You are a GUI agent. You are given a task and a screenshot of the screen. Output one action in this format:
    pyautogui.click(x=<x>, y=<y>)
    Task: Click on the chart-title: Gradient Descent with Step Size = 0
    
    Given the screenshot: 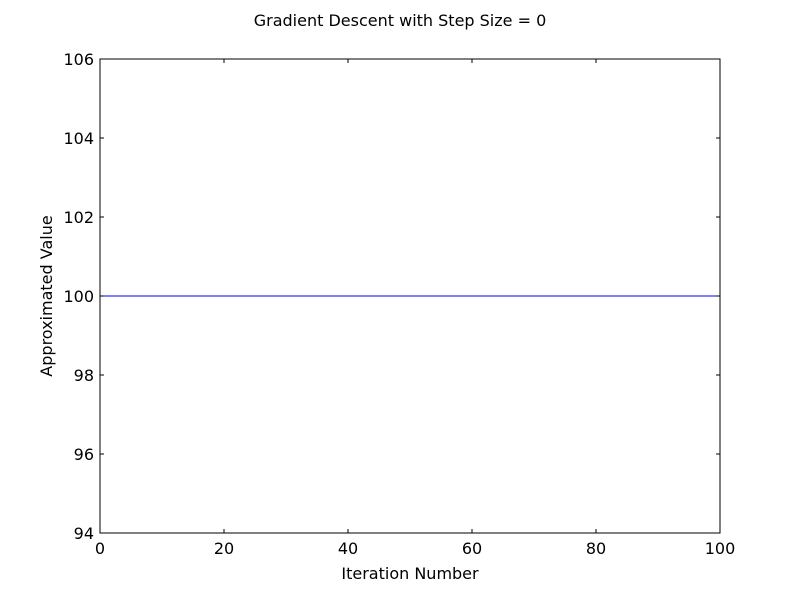 What is the action you would take?
    pyautogui.click(x=400, y=20)
    